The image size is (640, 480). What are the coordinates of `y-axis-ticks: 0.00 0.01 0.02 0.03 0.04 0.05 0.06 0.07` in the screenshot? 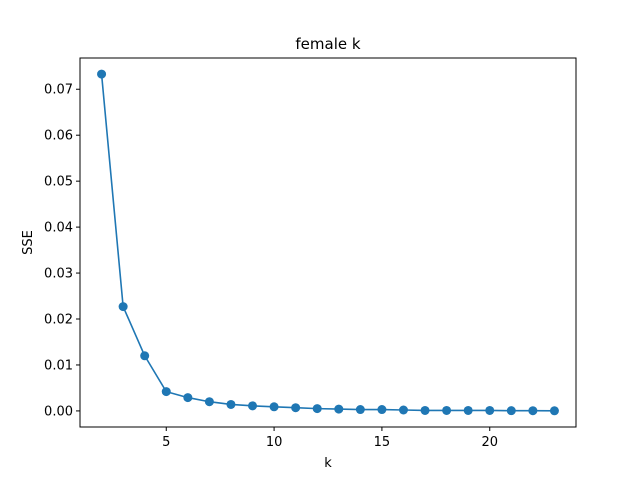 It's located at (62, 251).